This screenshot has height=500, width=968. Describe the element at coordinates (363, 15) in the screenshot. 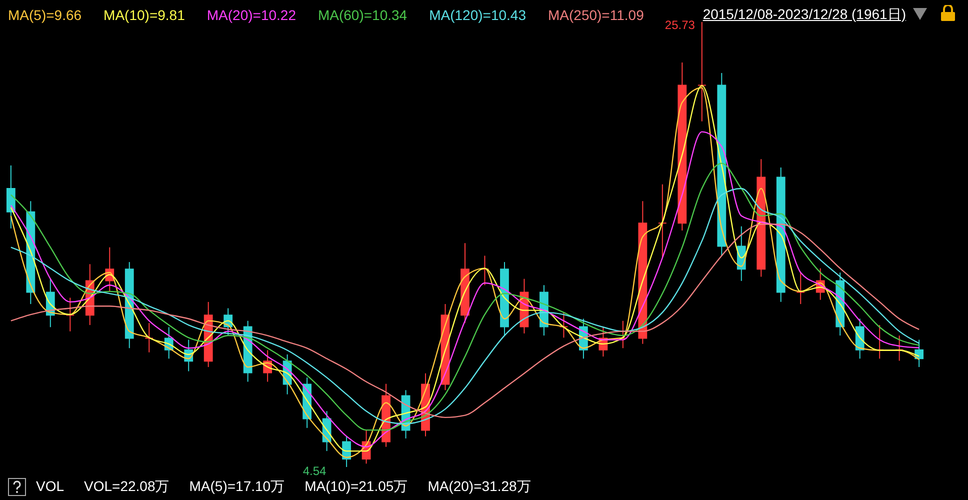

I see `text: MA(60)=10.34` at that location.